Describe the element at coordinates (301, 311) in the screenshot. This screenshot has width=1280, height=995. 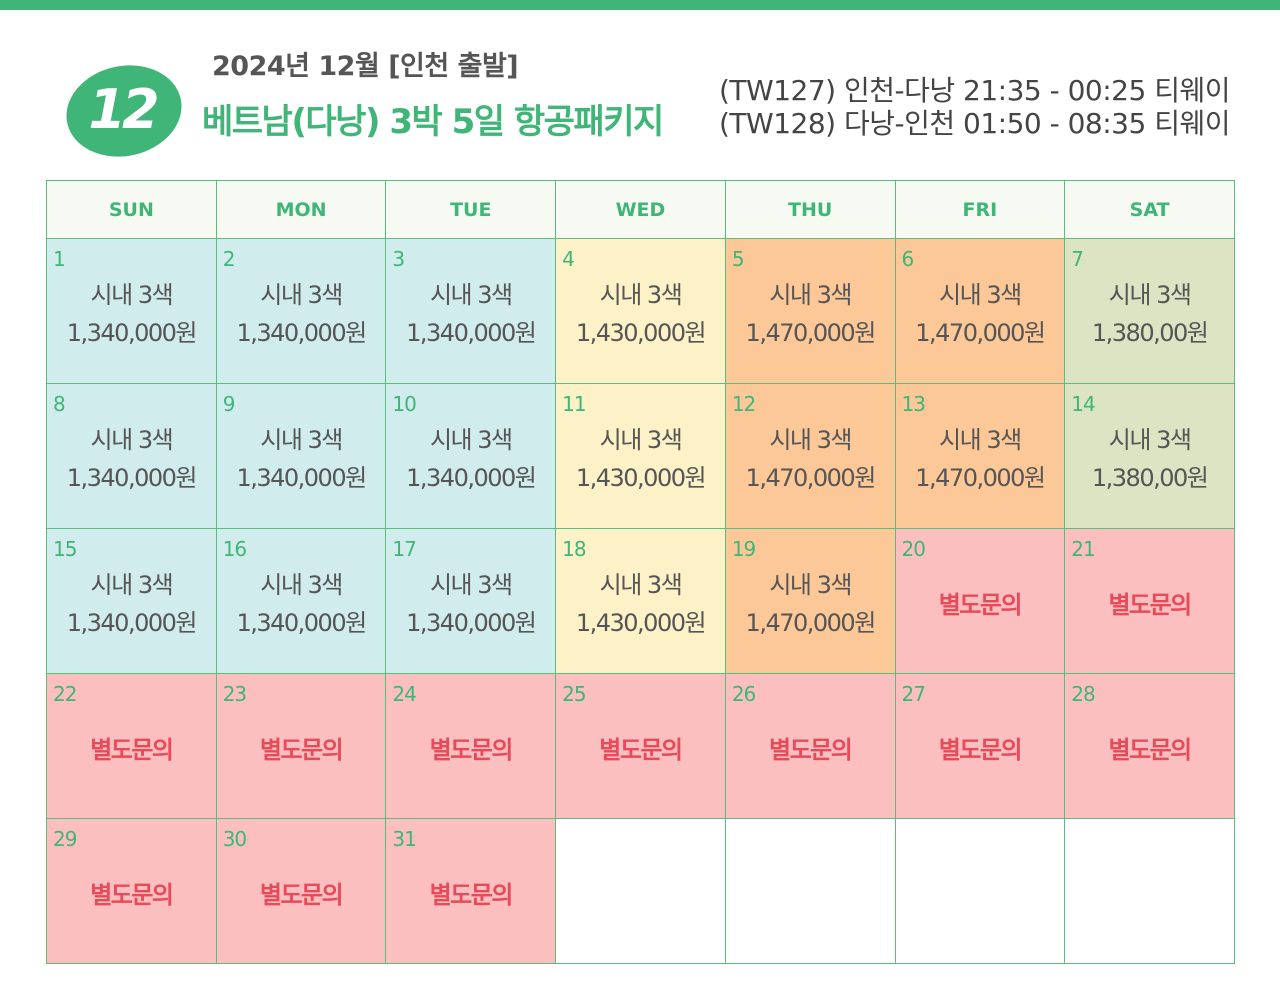
I see `day-cell: 2 시내 3색 1,340,000원` at that location.